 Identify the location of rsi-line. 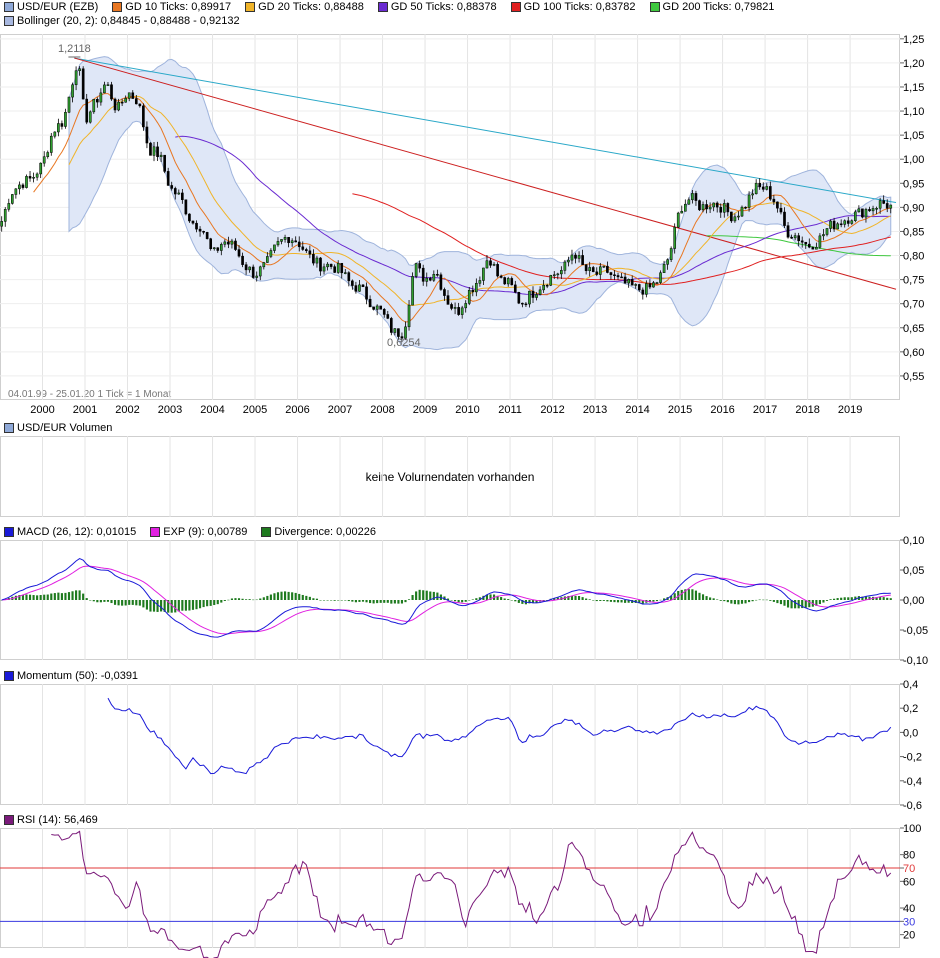
(471, 894).